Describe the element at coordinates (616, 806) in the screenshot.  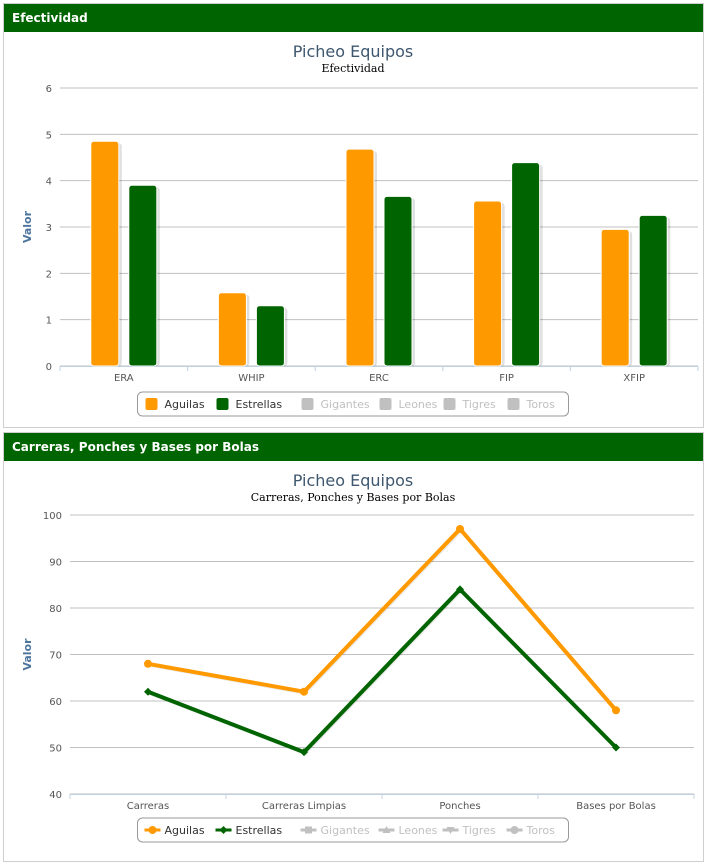
I see `x-tick-label: Bases por Bolas` at that location.